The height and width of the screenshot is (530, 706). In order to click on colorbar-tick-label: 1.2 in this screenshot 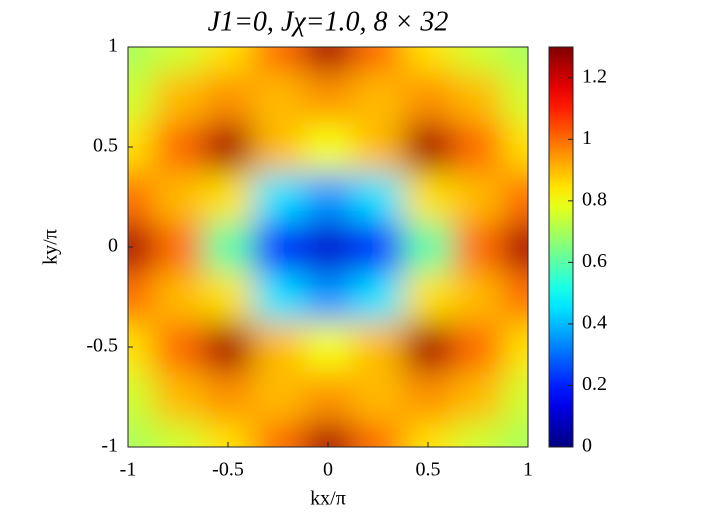, I will do `click(594, 76)`.